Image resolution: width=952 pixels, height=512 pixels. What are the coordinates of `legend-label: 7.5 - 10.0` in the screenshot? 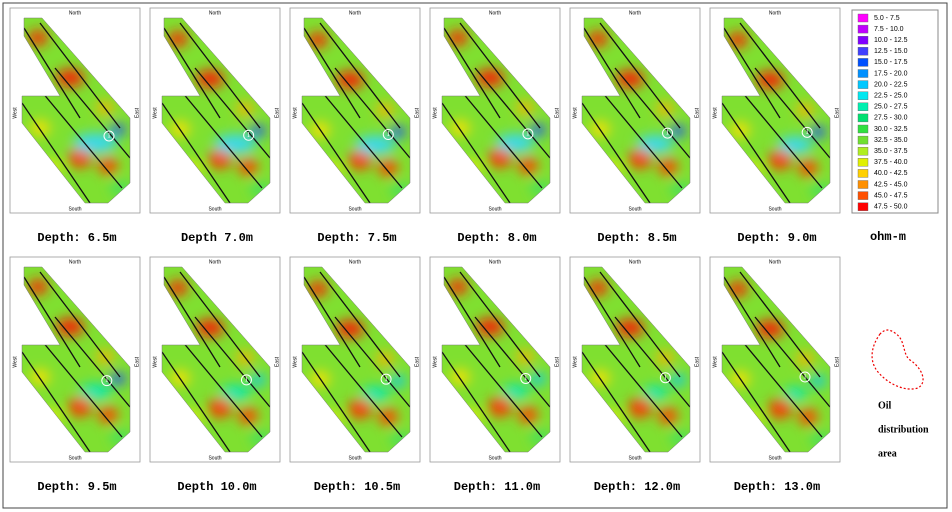 It's located at (889, 29).